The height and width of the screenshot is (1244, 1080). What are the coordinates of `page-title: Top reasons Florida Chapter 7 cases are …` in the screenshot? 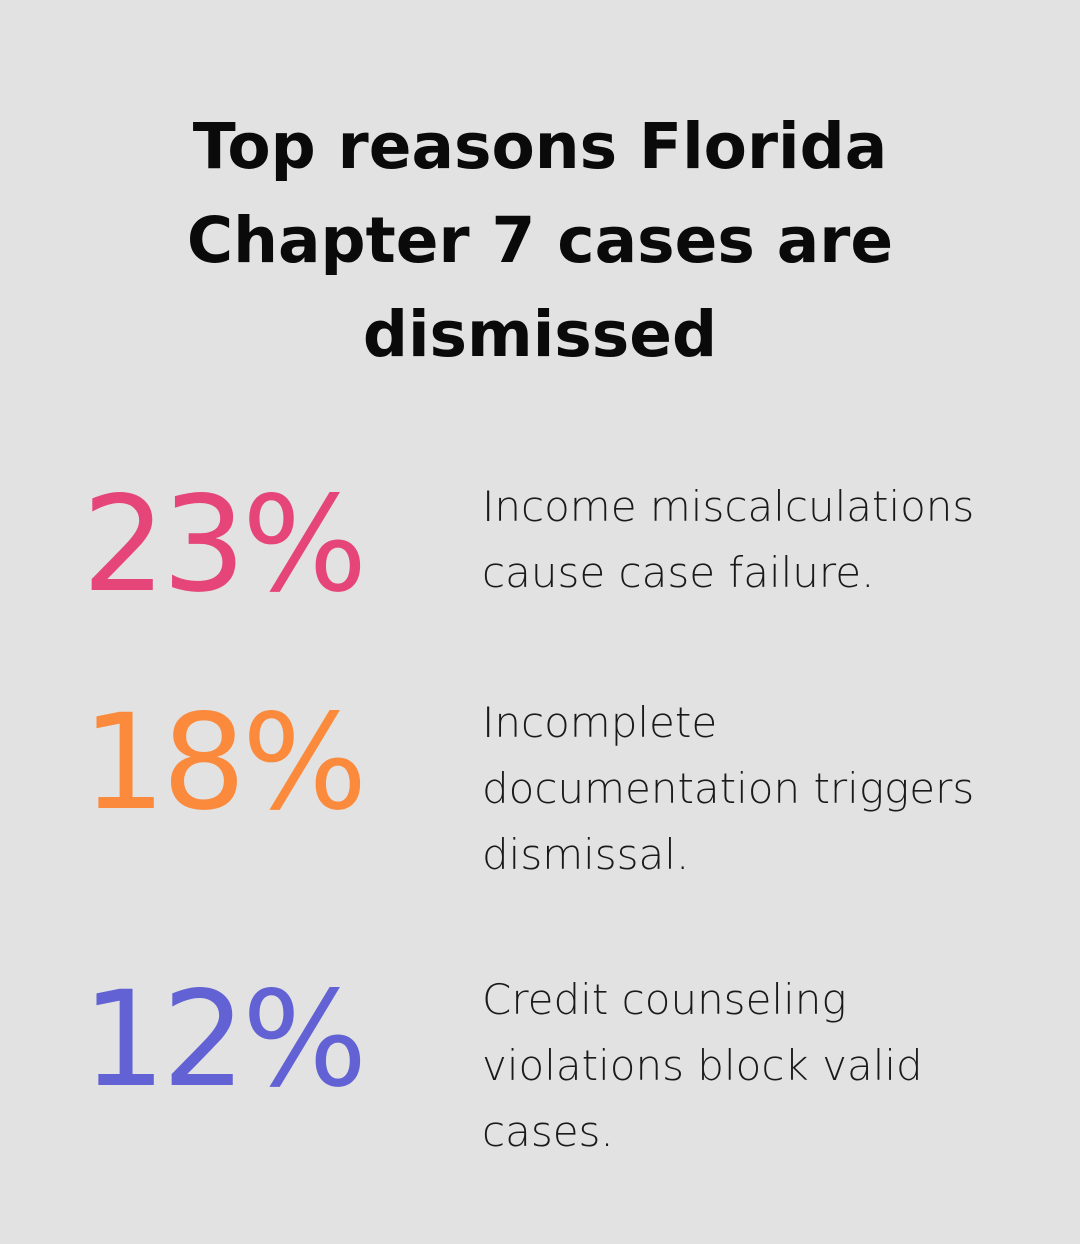 It's located at (540, 240).